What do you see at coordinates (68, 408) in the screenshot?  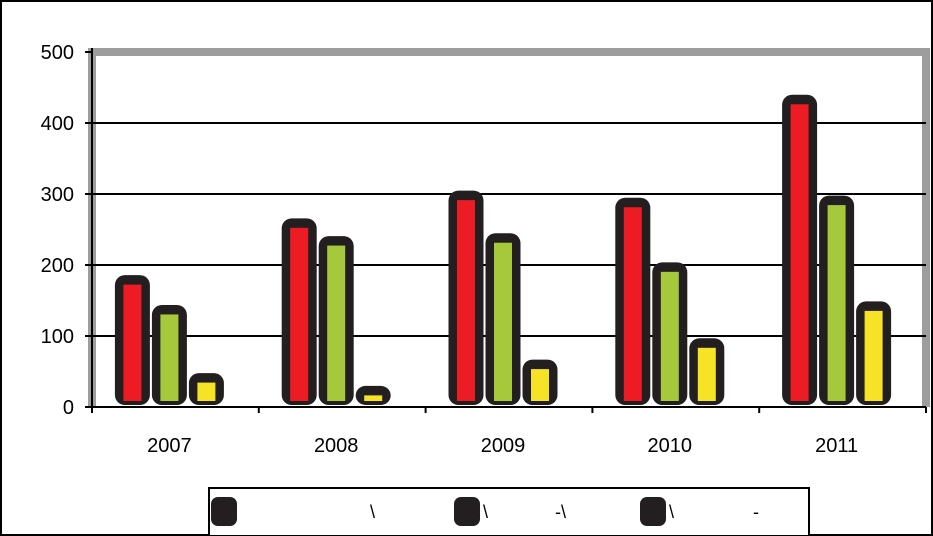 I see `y-tick-label: 0` at bounding box center [68, 408].